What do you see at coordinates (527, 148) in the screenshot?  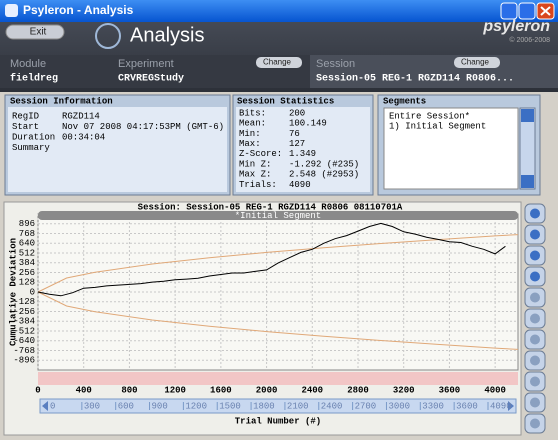 I see `scrollbar` at bounding box center [527, 148].